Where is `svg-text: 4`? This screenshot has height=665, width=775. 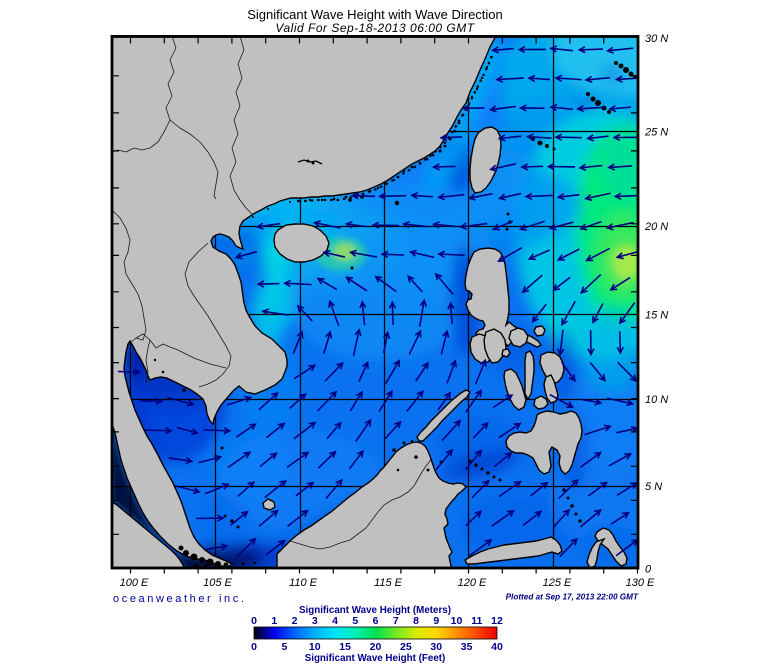
svg-text: 4 is located at coordinates (335, 621).